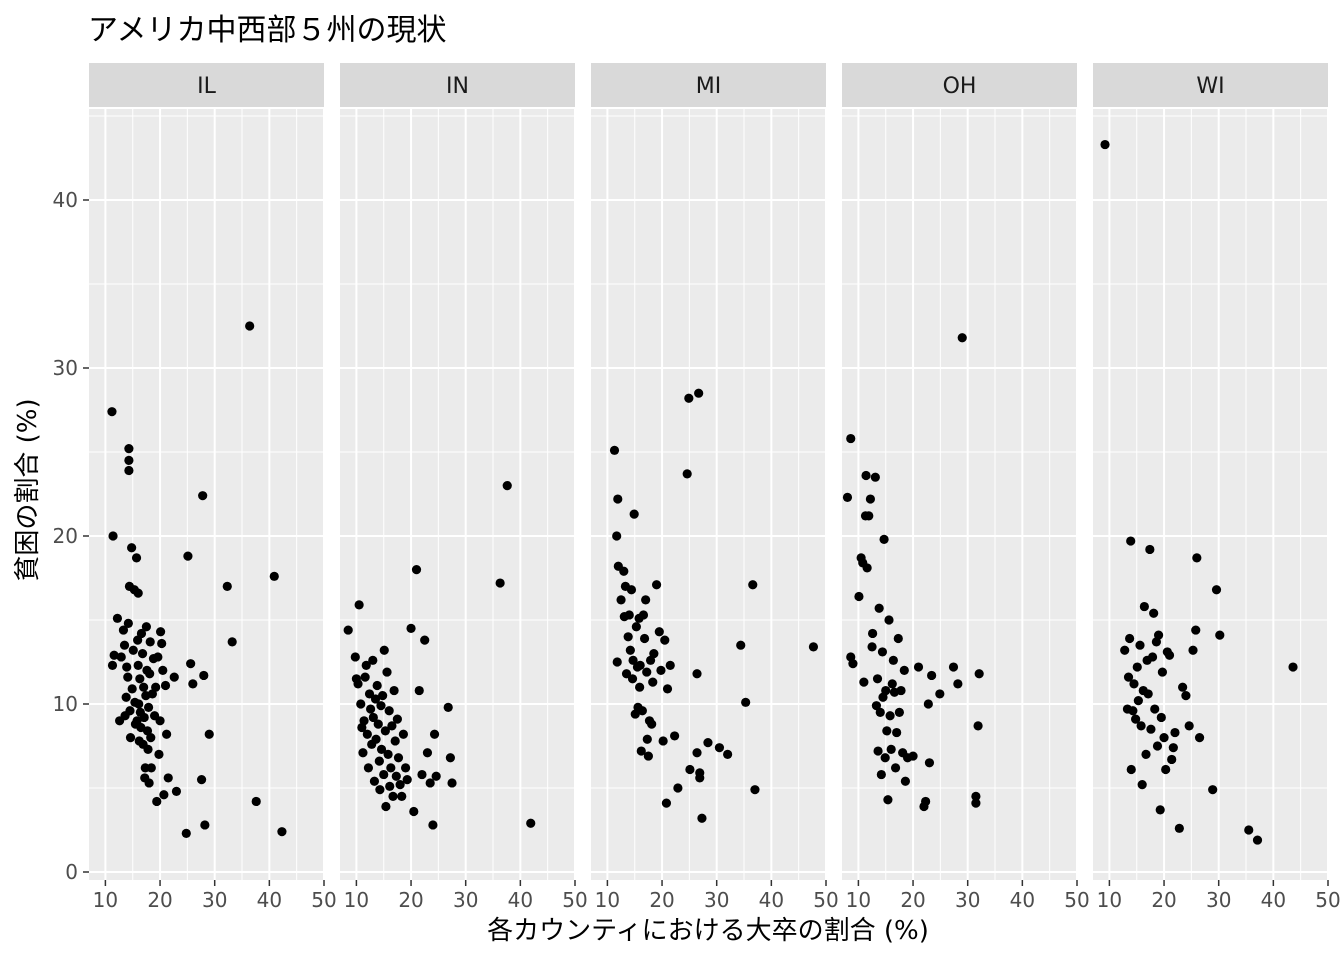  I want to click on facet-strip, so click(206, 85).